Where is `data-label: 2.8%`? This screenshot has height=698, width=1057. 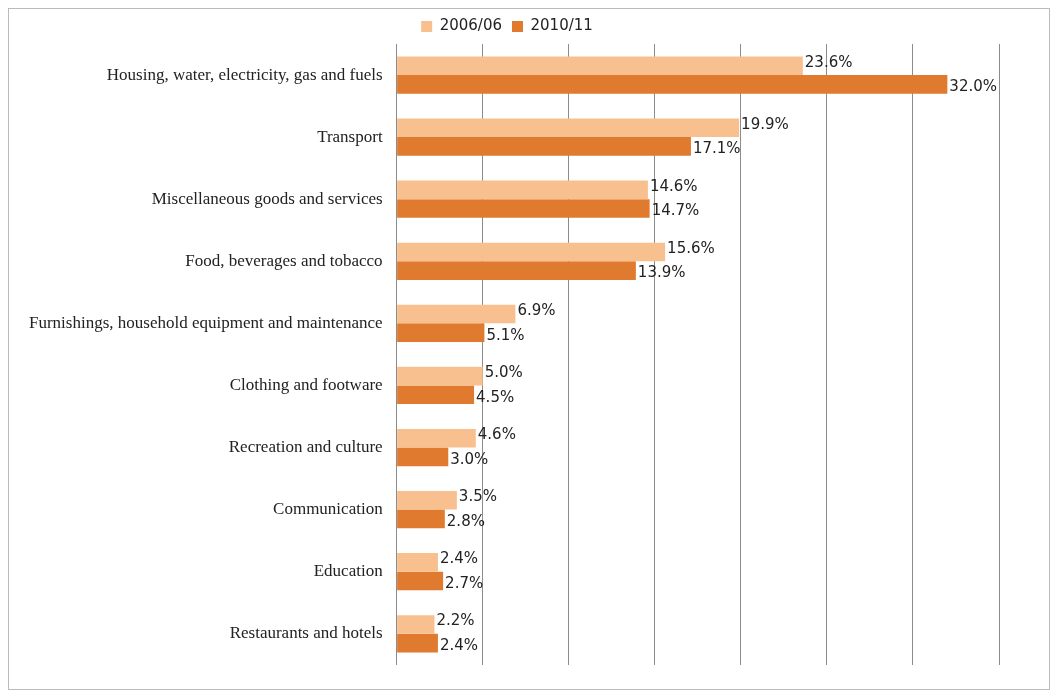 data-label: 2.8% is located at coordinates (465, 520).